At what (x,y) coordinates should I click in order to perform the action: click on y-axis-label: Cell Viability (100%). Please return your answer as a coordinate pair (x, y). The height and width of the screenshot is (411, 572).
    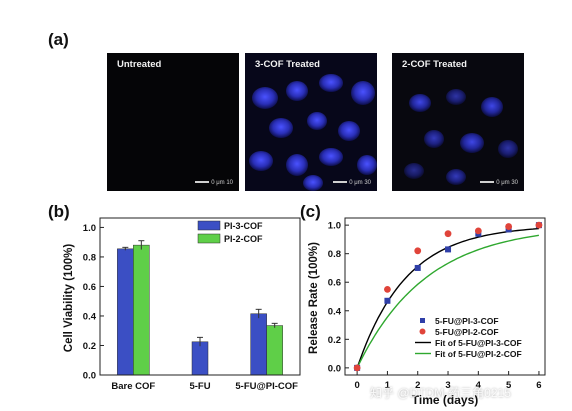
    Looking at the image, I should click on (69, 298).